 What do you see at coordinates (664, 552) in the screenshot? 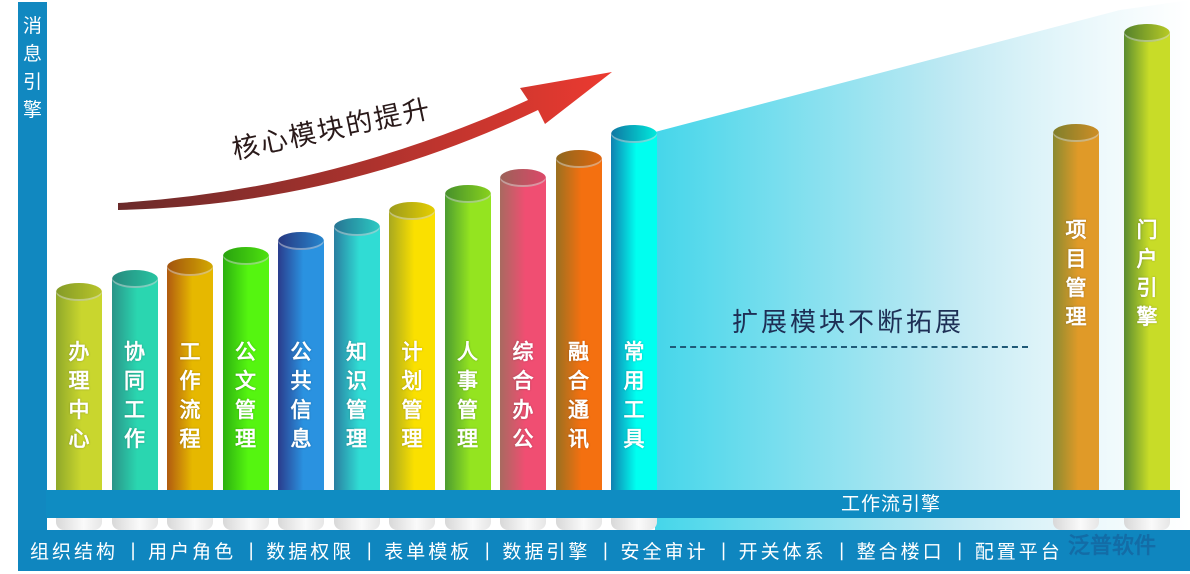
I see `foundation-item: 安全审计` at bounding box center [664, 552].